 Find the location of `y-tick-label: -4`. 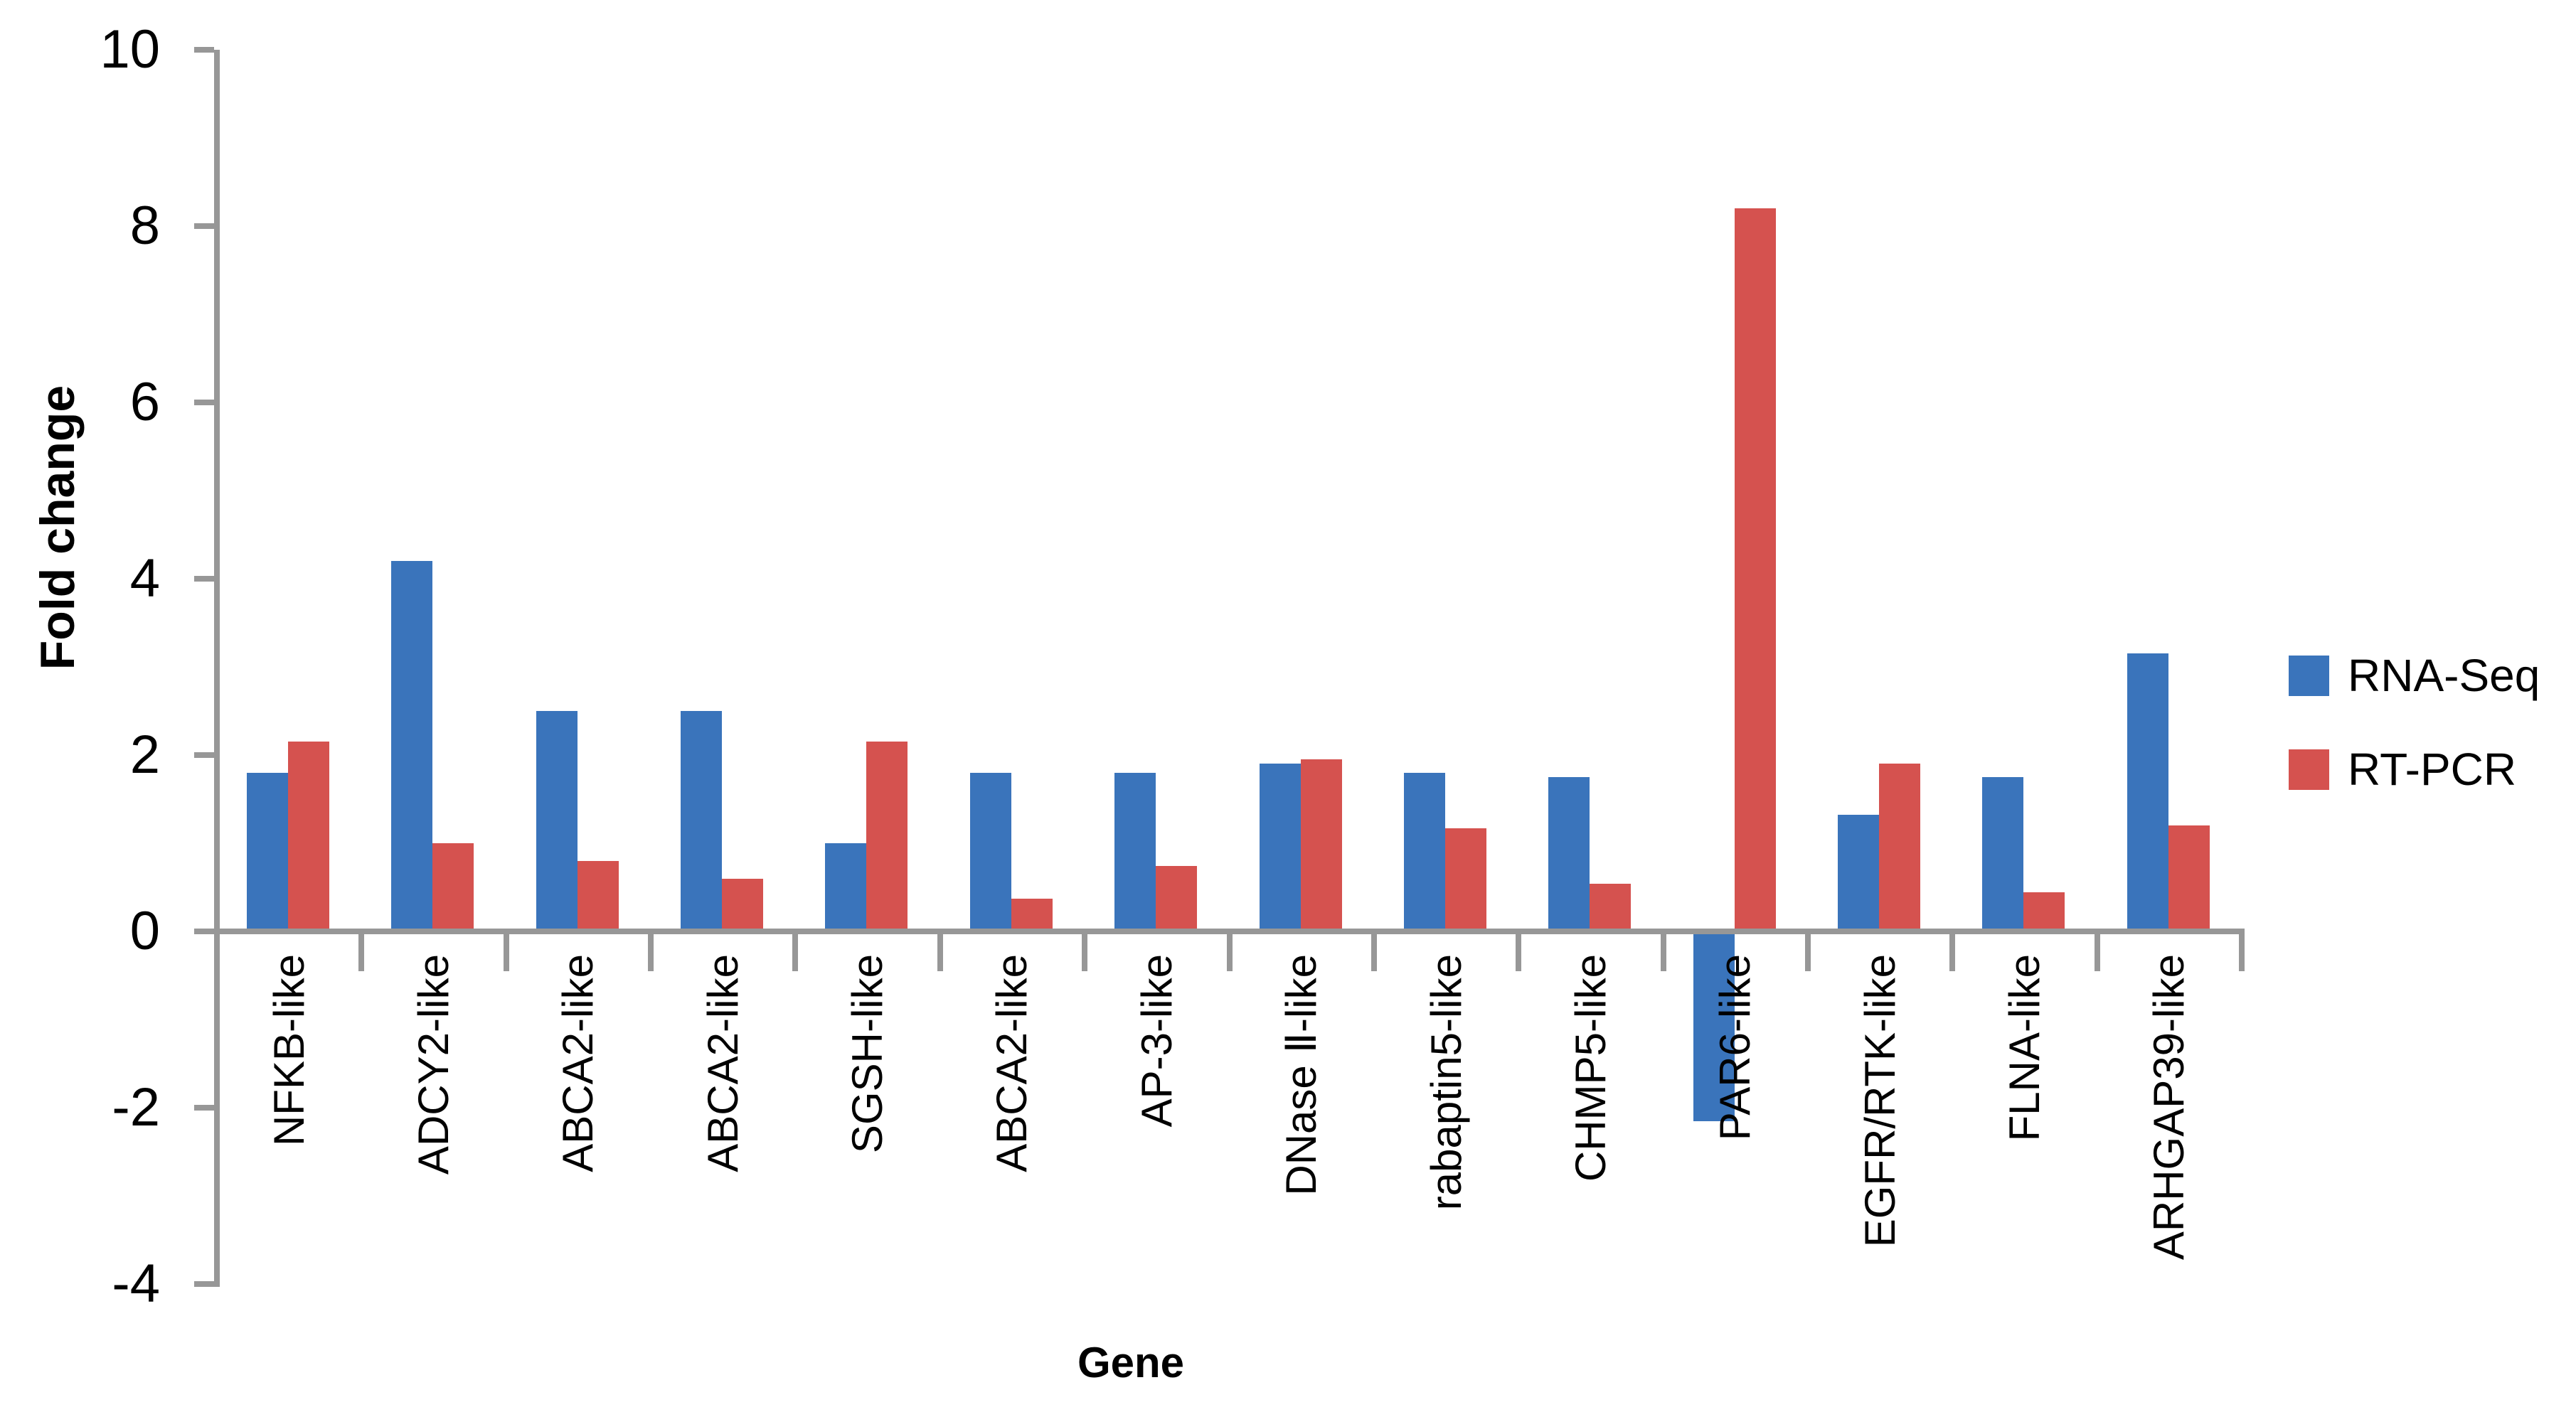

y-tick-label: -4 is located at coordinates (136, 1283).